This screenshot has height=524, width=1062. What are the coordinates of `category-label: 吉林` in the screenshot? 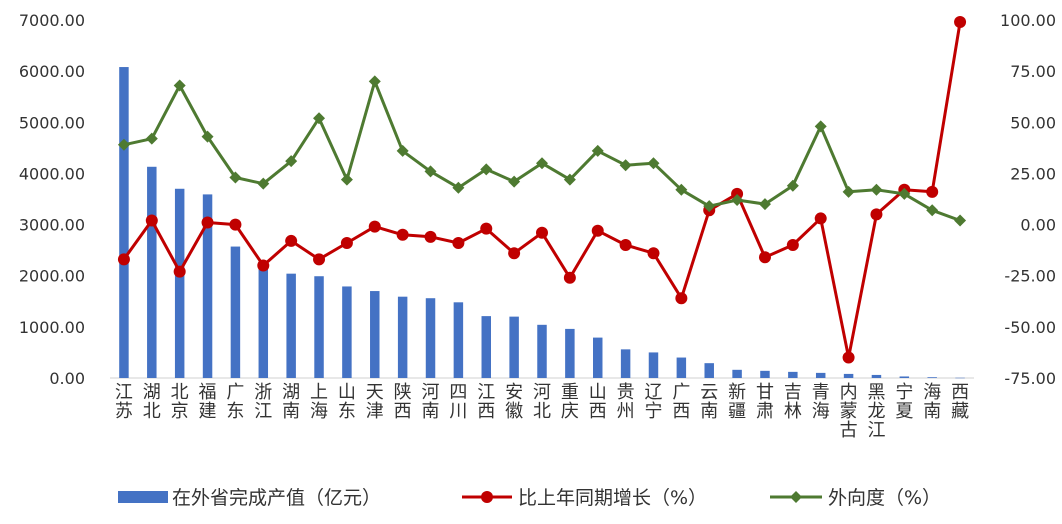 It's located at (793, 402).